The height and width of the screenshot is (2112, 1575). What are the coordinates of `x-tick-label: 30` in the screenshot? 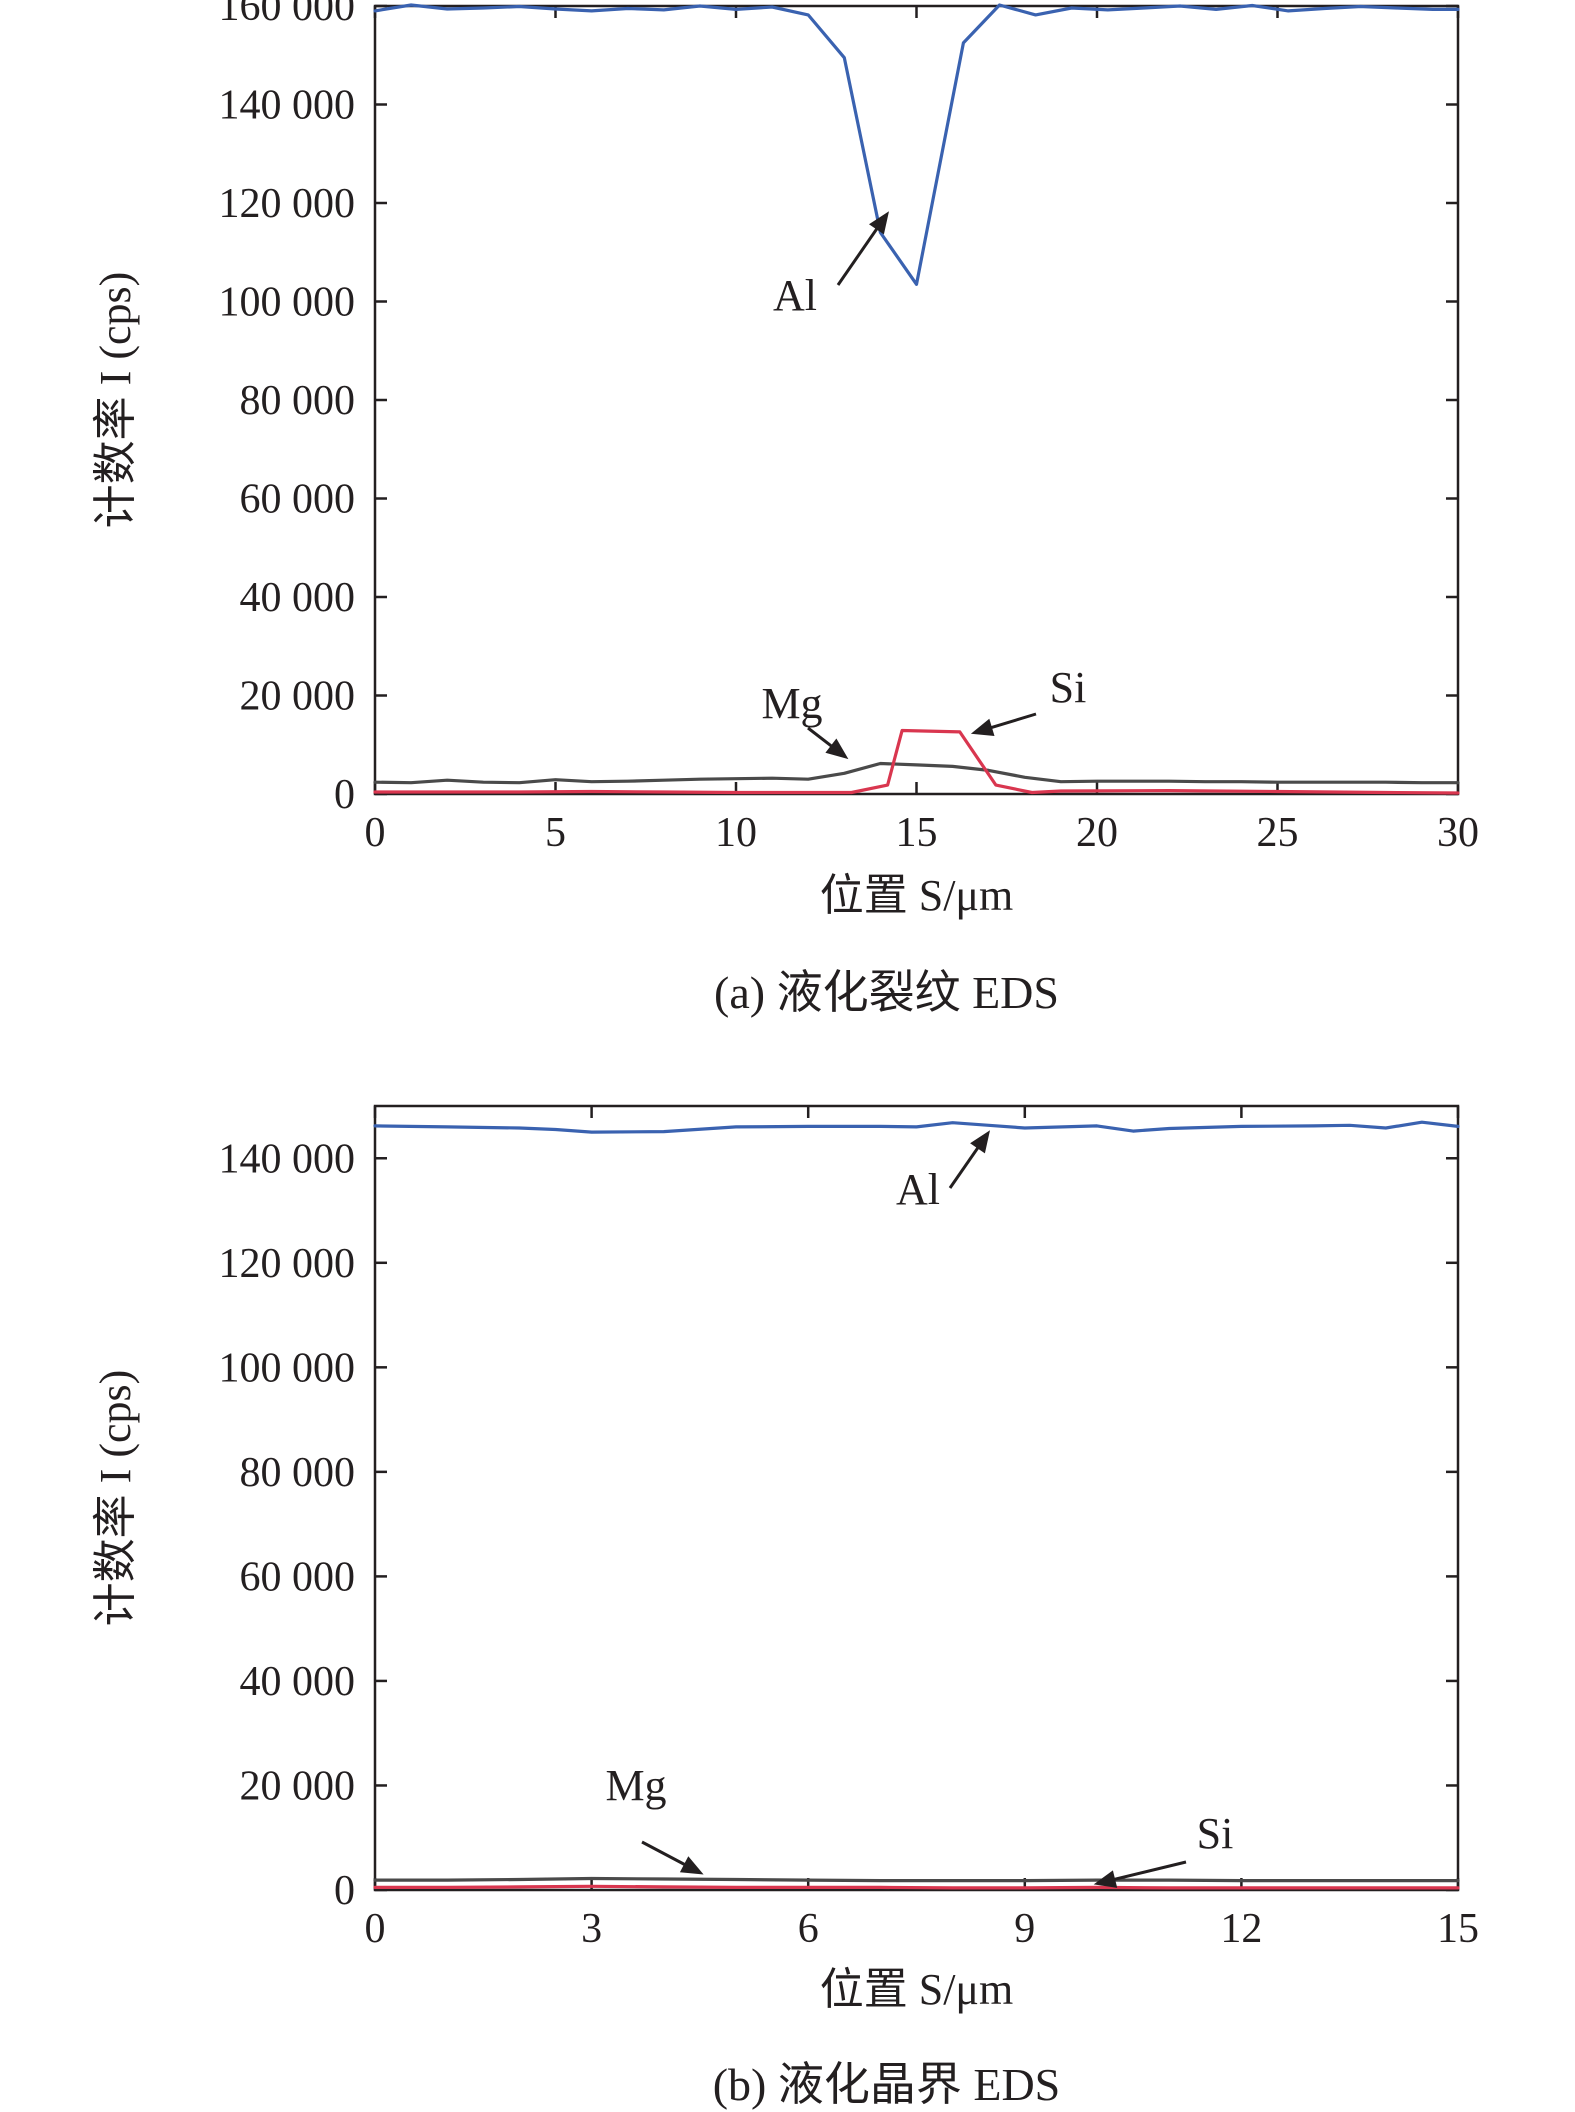 It's located at (1458, 833).